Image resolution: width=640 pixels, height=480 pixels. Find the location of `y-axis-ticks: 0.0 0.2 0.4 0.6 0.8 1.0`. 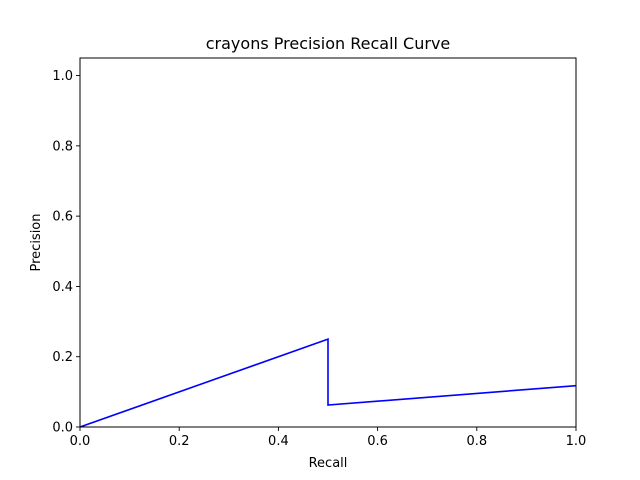

y-axis-ticks: 0.0 0.2 0.4 0.6 0.8 1.0 is located at coordinates (66, 252).